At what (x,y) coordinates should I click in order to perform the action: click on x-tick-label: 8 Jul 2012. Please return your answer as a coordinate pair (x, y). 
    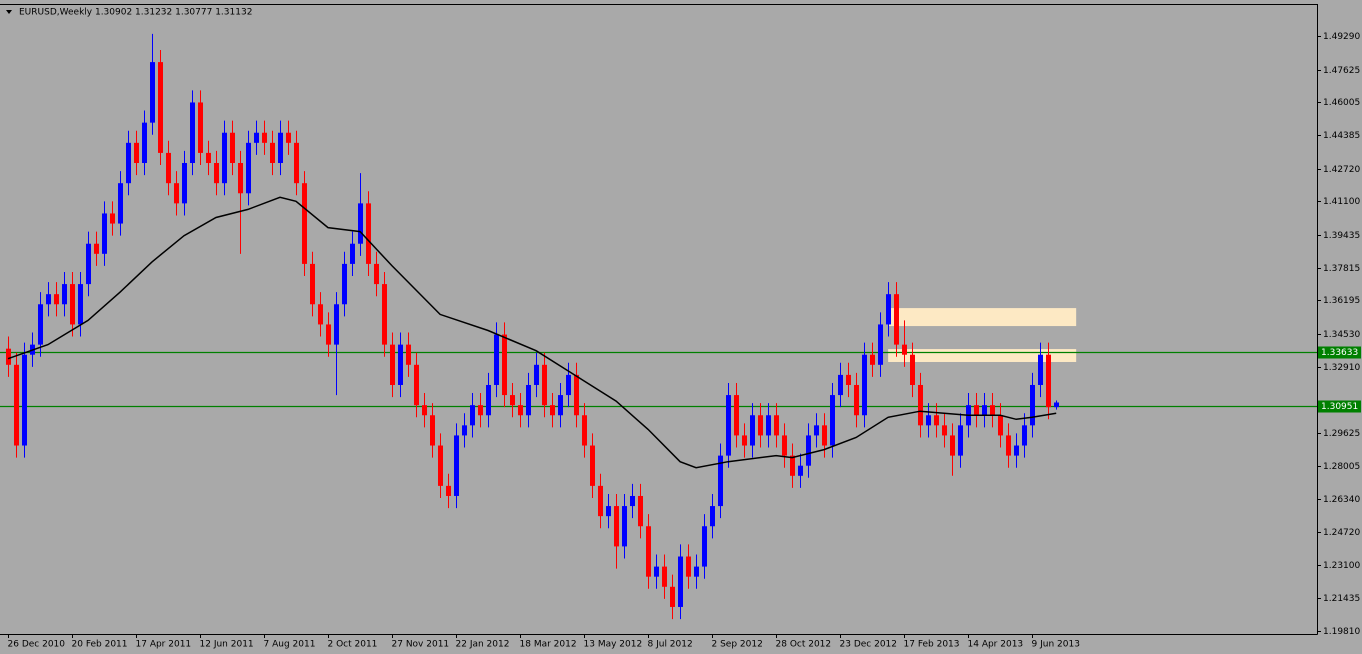
    Looking at the image, I should click on (670, 645).